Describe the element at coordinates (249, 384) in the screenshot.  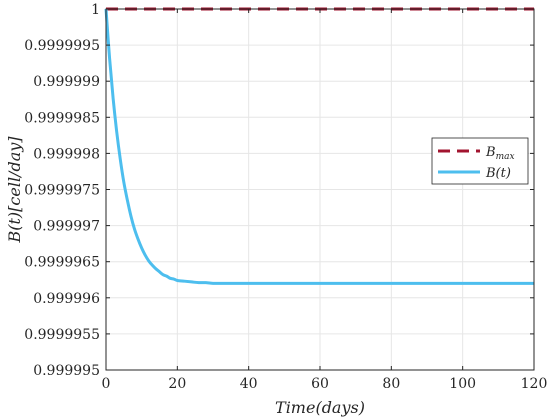
I see `x-tick-label: 40` at that location.